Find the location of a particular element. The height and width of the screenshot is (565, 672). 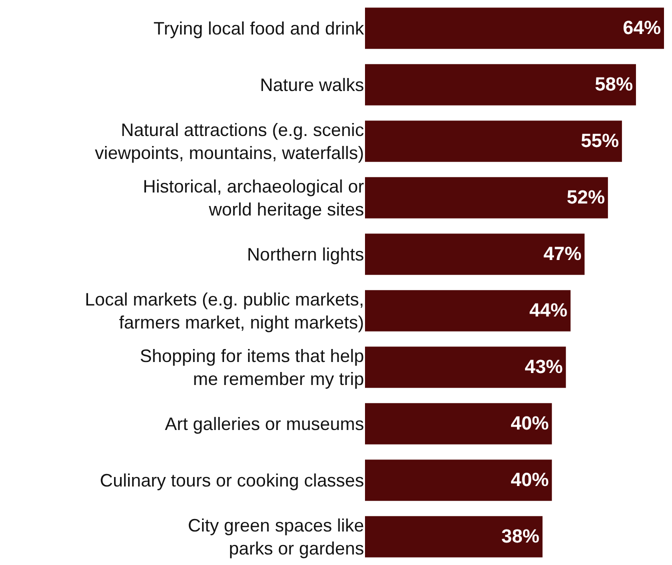

y-tick-label: Local markets (e.g. public markets, farmers market, night markets) is located at coordinates (224, 311).